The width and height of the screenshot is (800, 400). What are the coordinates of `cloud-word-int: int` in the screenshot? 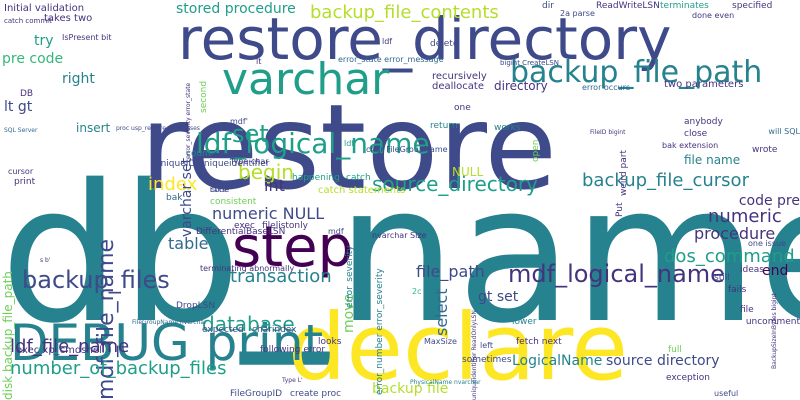 It's located at (274, 185).